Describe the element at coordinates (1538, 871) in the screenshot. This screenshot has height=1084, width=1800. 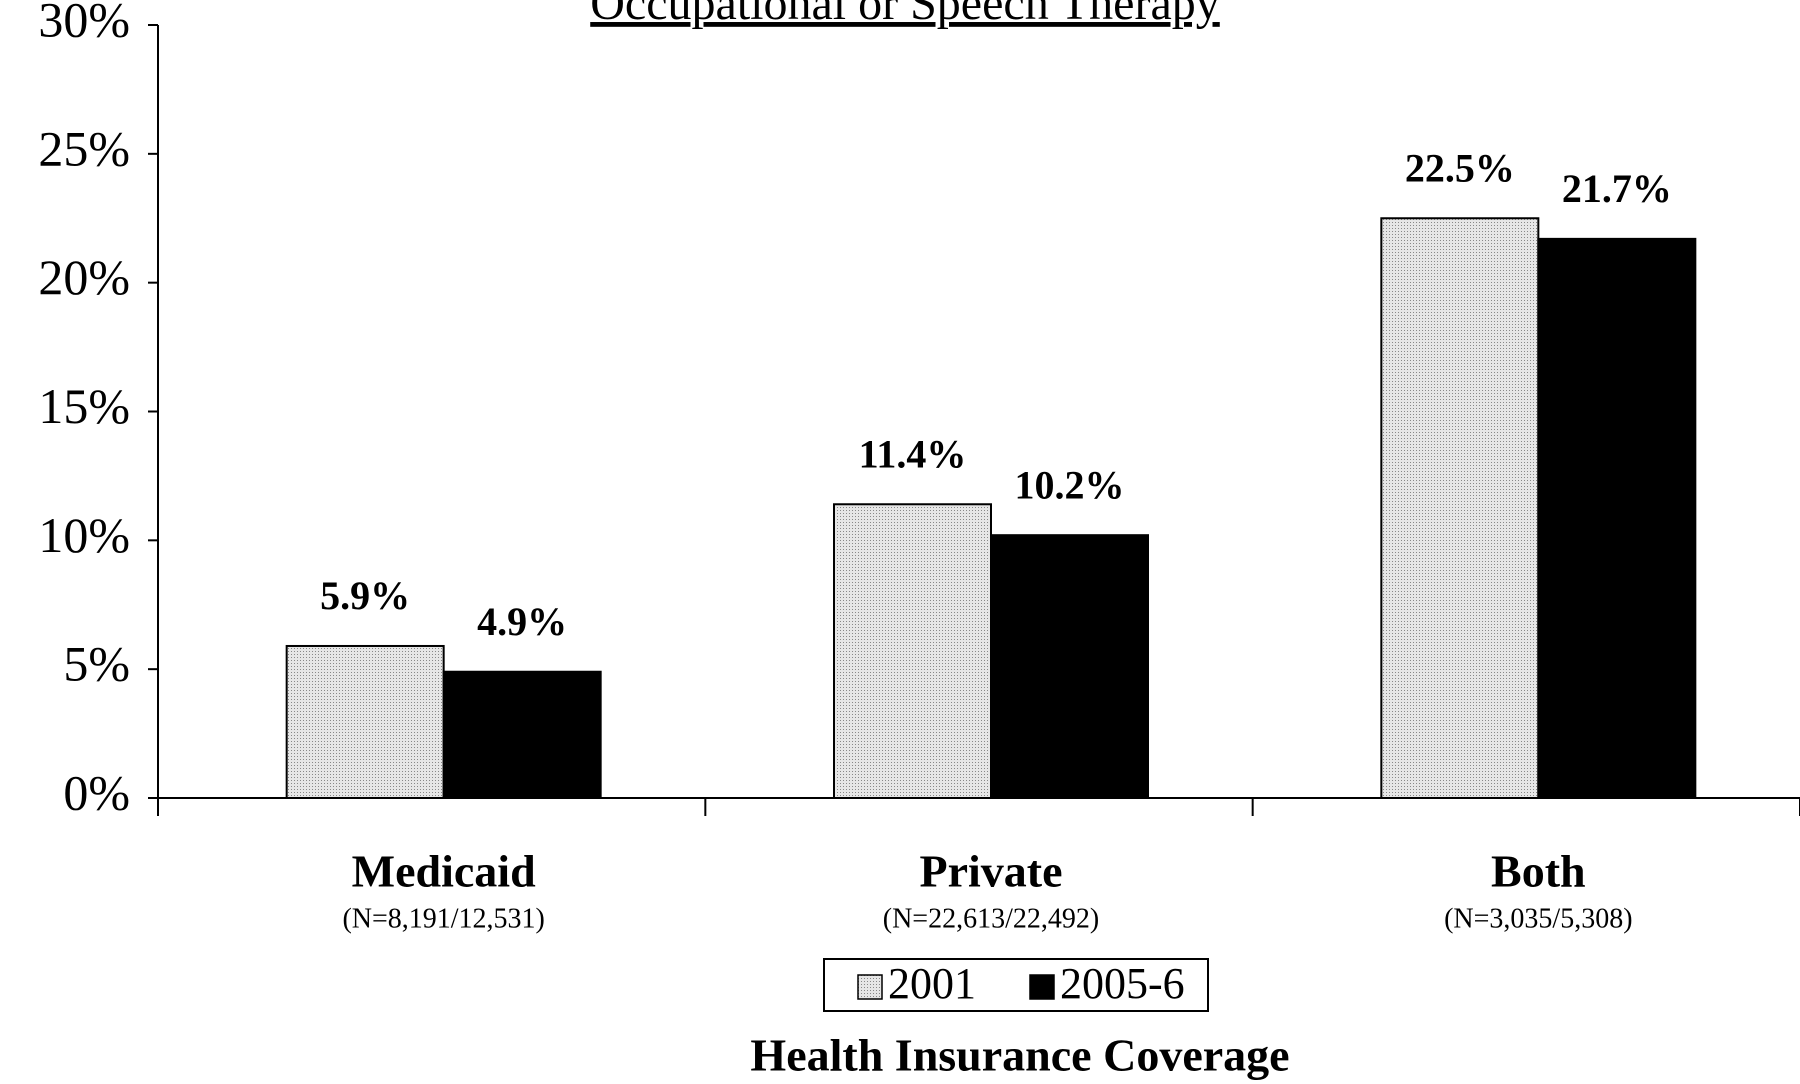
I see `x-tick-label: Both` at that location.